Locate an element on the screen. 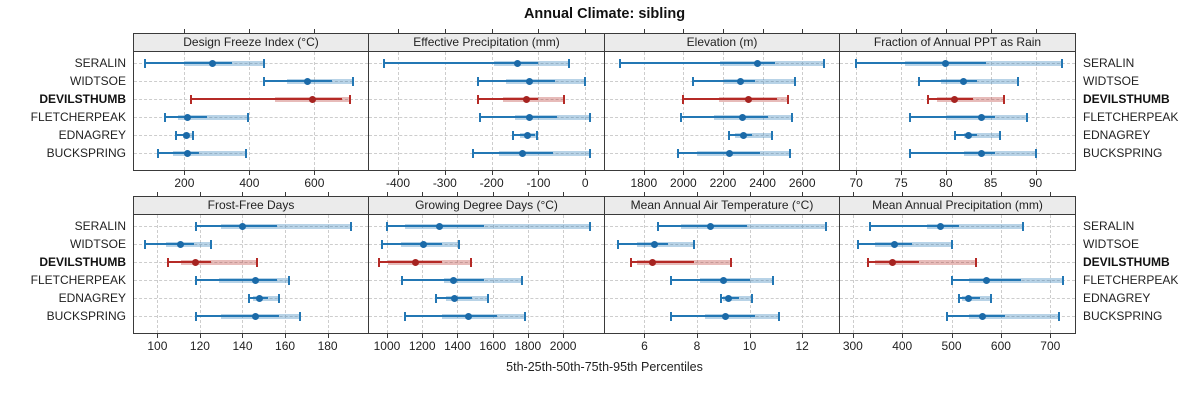  panel-frost-free-days: Frost-Free Days is located at coordinates (251, 265).